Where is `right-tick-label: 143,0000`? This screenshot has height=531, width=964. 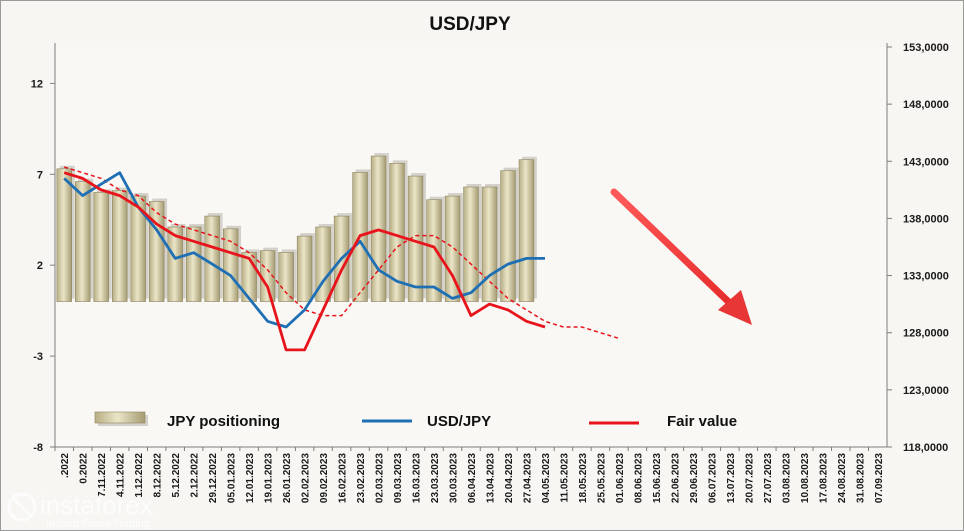 right-tick-label: 143,0000 is located at coordinates (926, 162).